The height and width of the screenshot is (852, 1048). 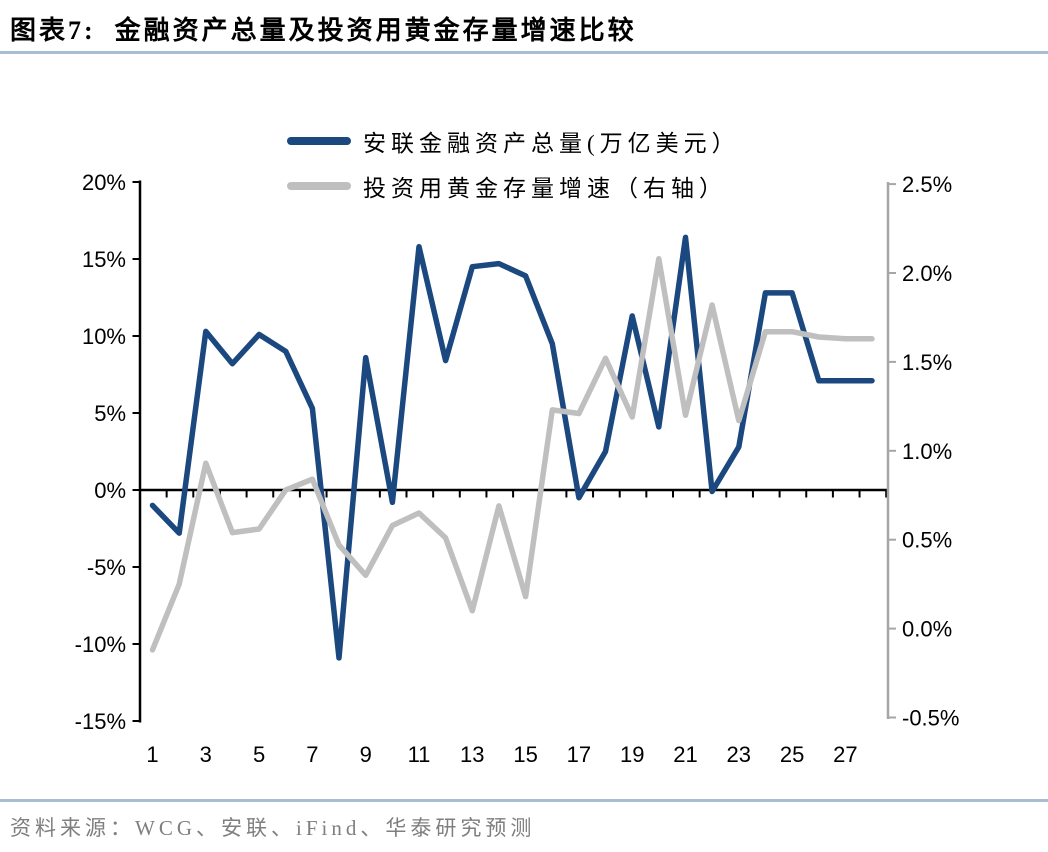 I want to click on svg-text: 0%, so click(x=110, y=490).